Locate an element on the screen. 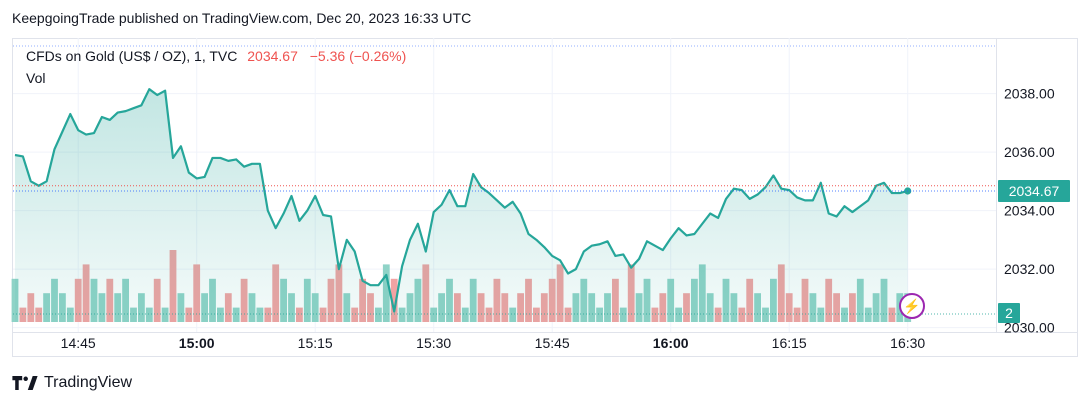  footer-brand-text: TradingView is located at coordinates (88, 382).